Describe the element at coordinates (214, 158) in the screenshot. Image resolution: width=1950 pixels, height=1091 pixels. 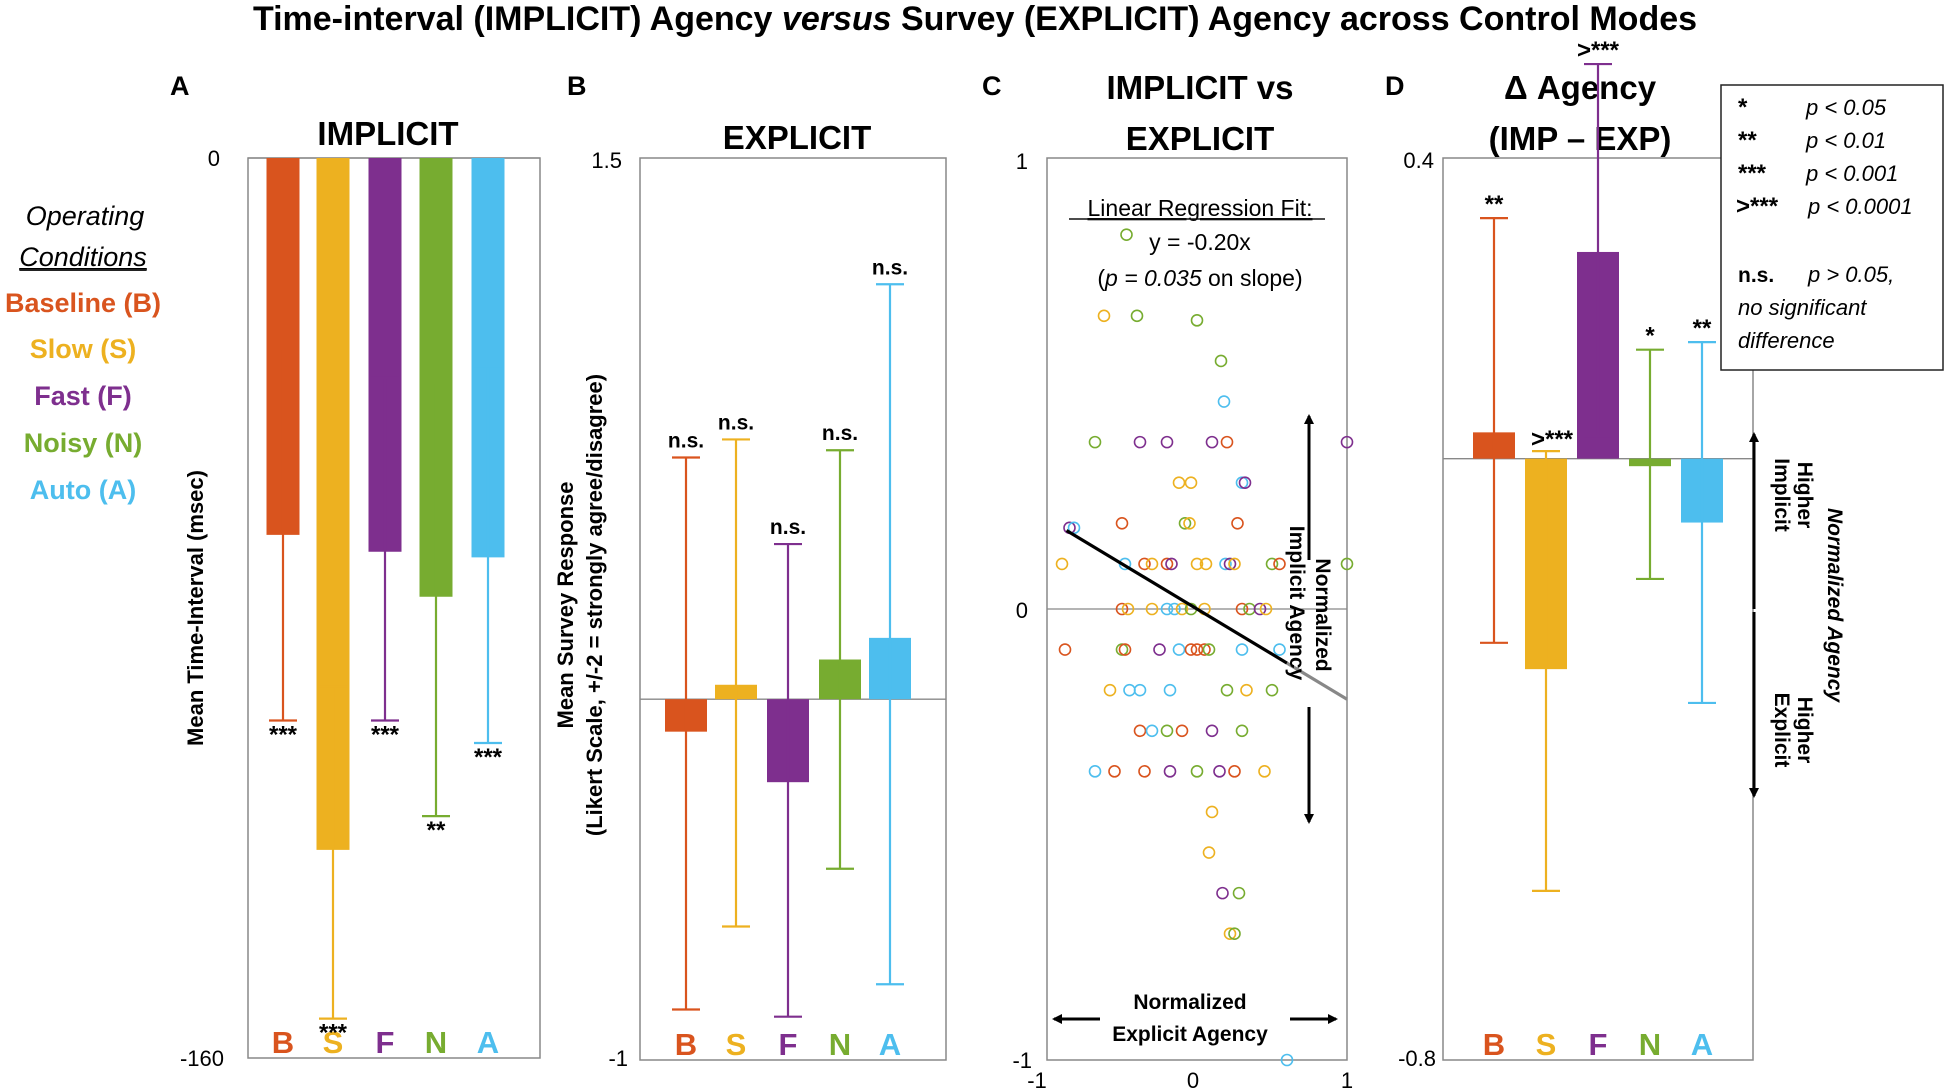
I see `panel-a-ytick-top: 0` at that location.